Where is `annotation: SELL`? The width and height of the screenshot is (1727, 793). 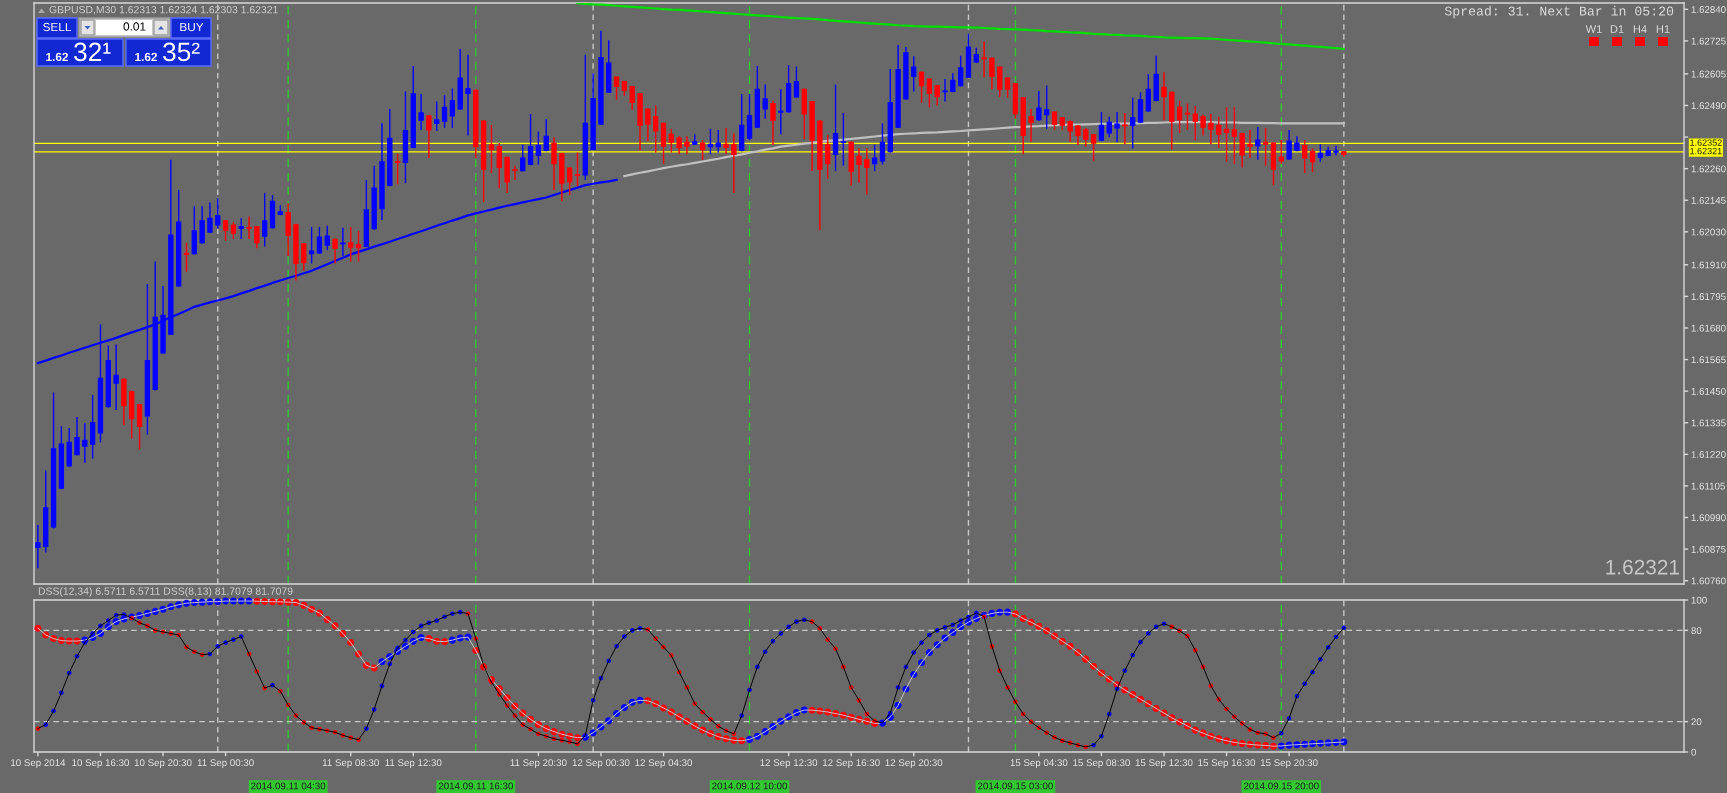 annotation: SELL is located at coordinates (57, 27).